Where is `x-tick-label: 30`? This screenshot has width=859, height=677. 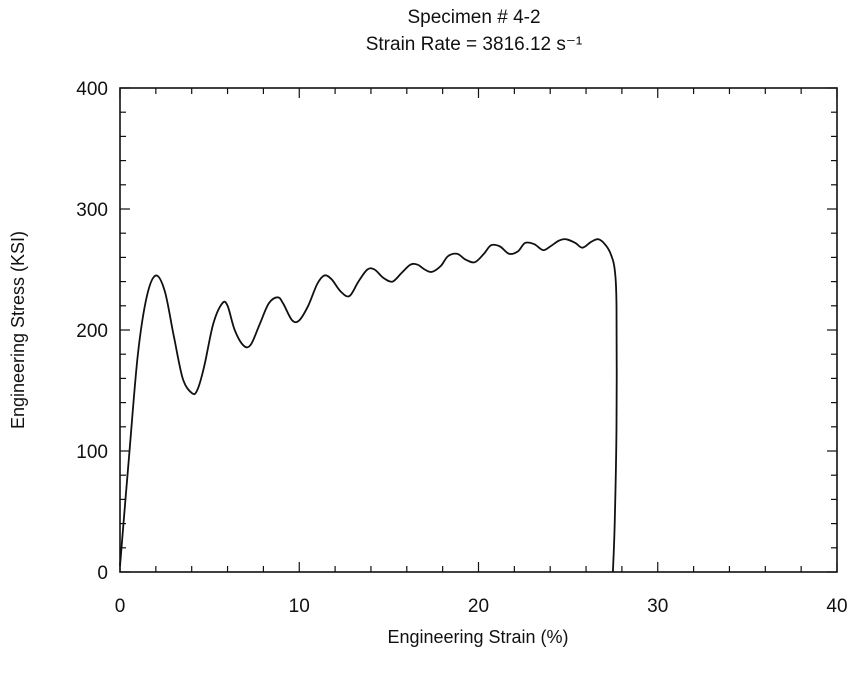 x-tick-label: 30 is located at coordinates (657, 606).